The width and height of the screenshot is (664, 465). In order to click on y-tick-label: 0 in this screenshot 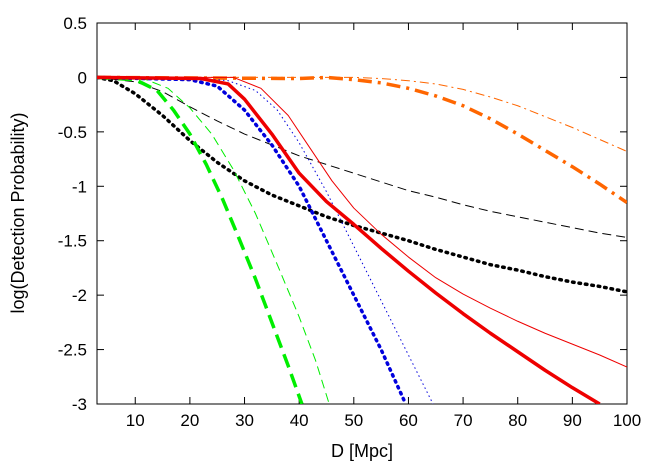, I will do `click(82, 77)`.